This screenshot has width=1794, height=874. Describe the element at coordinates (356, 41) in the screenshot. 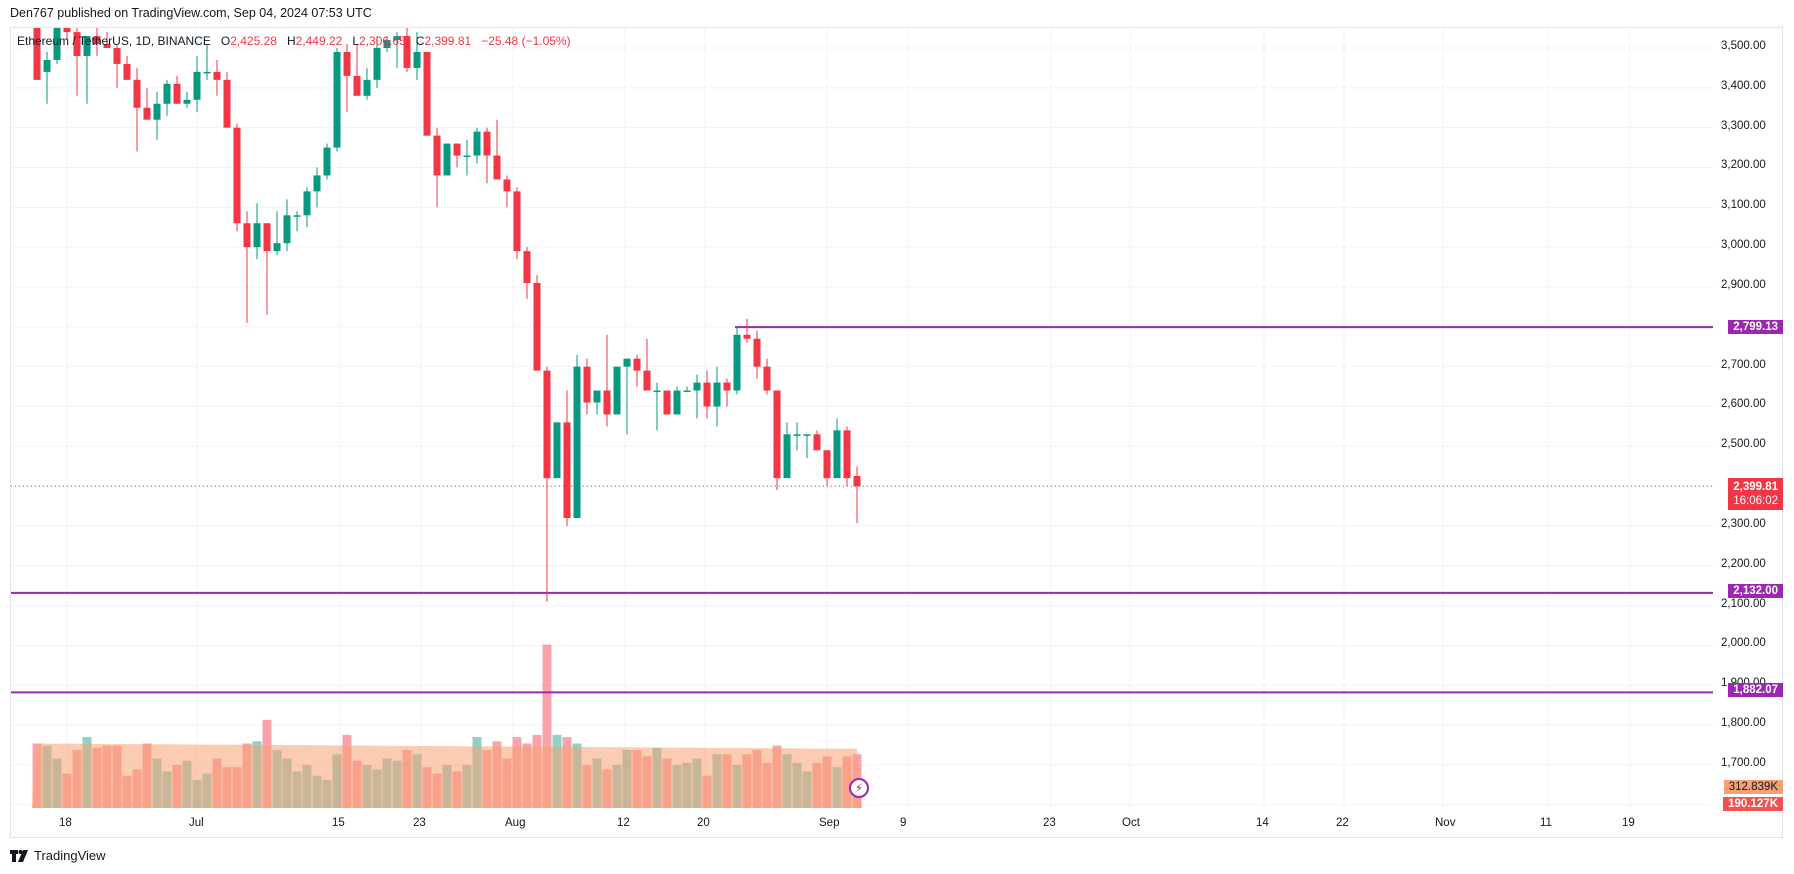

I see `low-label: L` at that location.